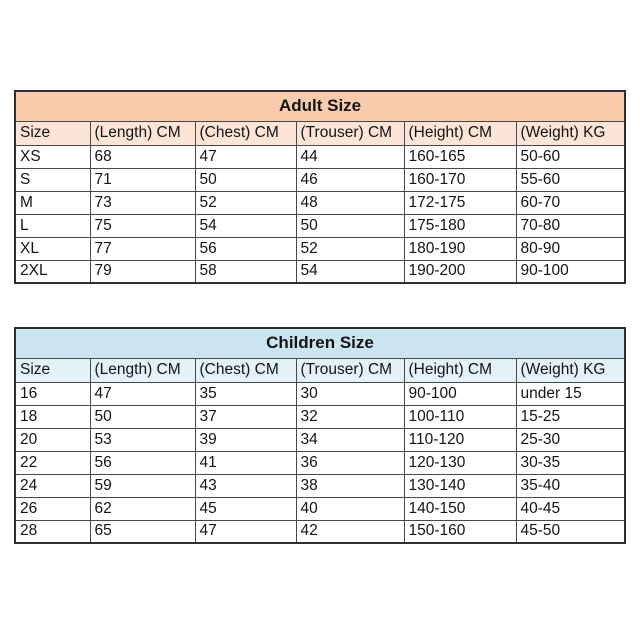 This screenshot has height=640, width=640. I want to click on table-cell: under 15, so click(570, 393).